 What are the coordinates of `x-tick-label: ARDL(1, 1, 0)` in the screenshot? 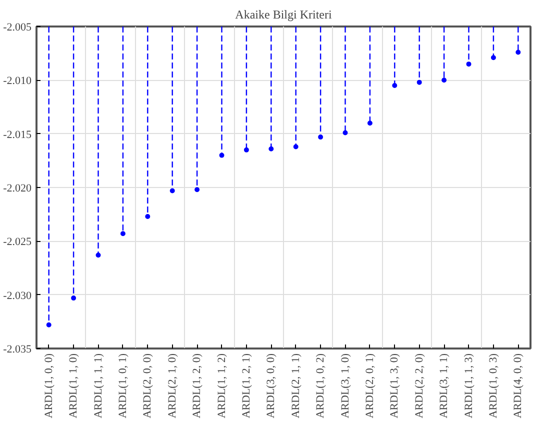 It's located at (74, 385).